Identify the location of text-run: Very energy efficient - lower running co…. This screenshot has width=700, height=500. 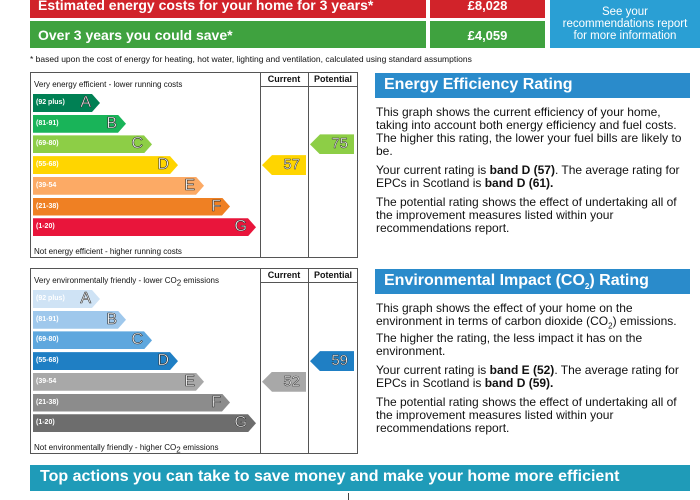
(108, 84).